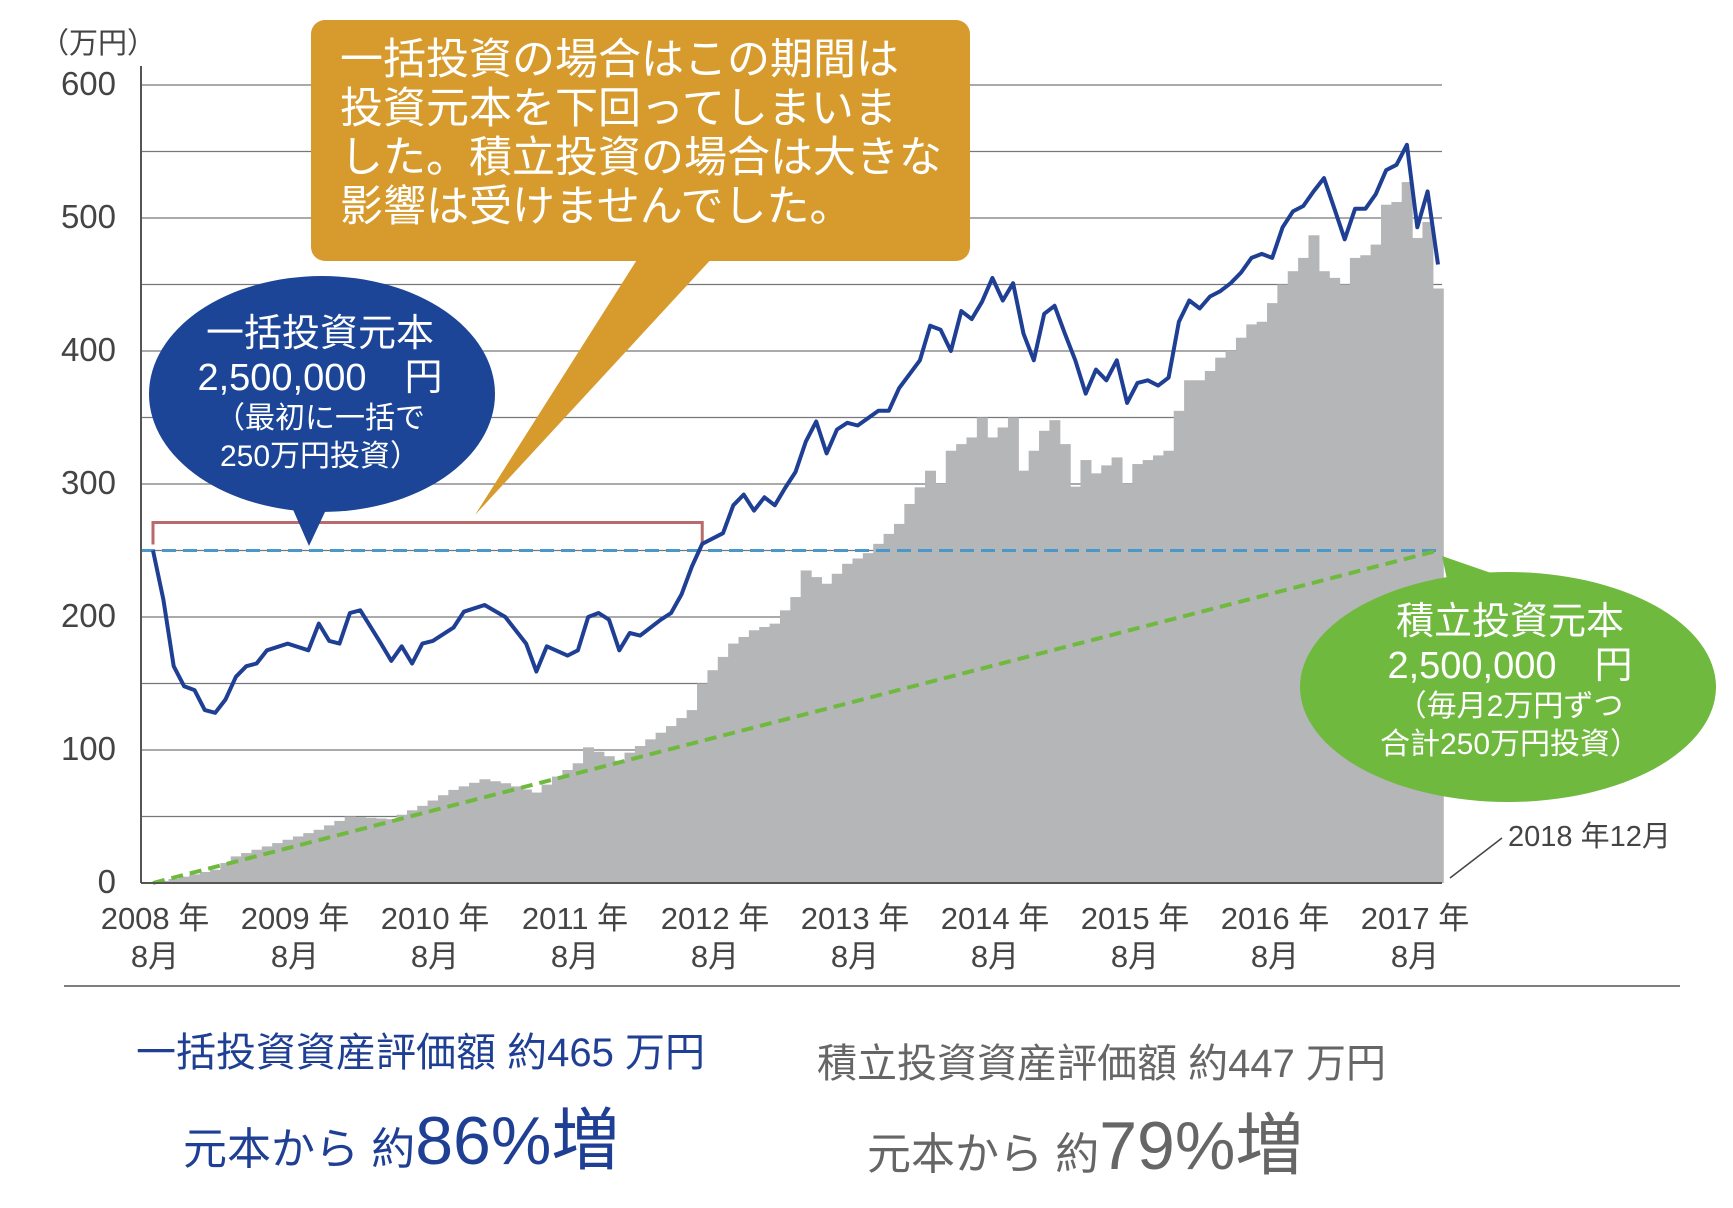  I want to click on y-axis-unit: （万円）, so click(98, 44).